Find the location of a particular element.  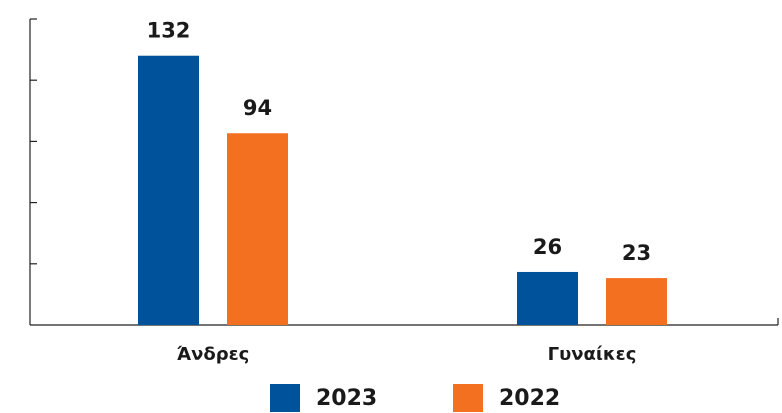

value-label: 132 is located at coordinates (169, 31).